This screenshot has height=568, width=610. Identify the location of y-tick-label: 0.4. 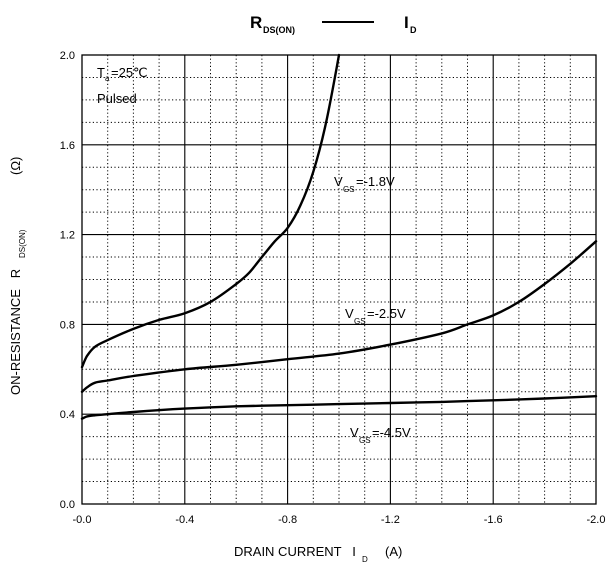
(67, 415).